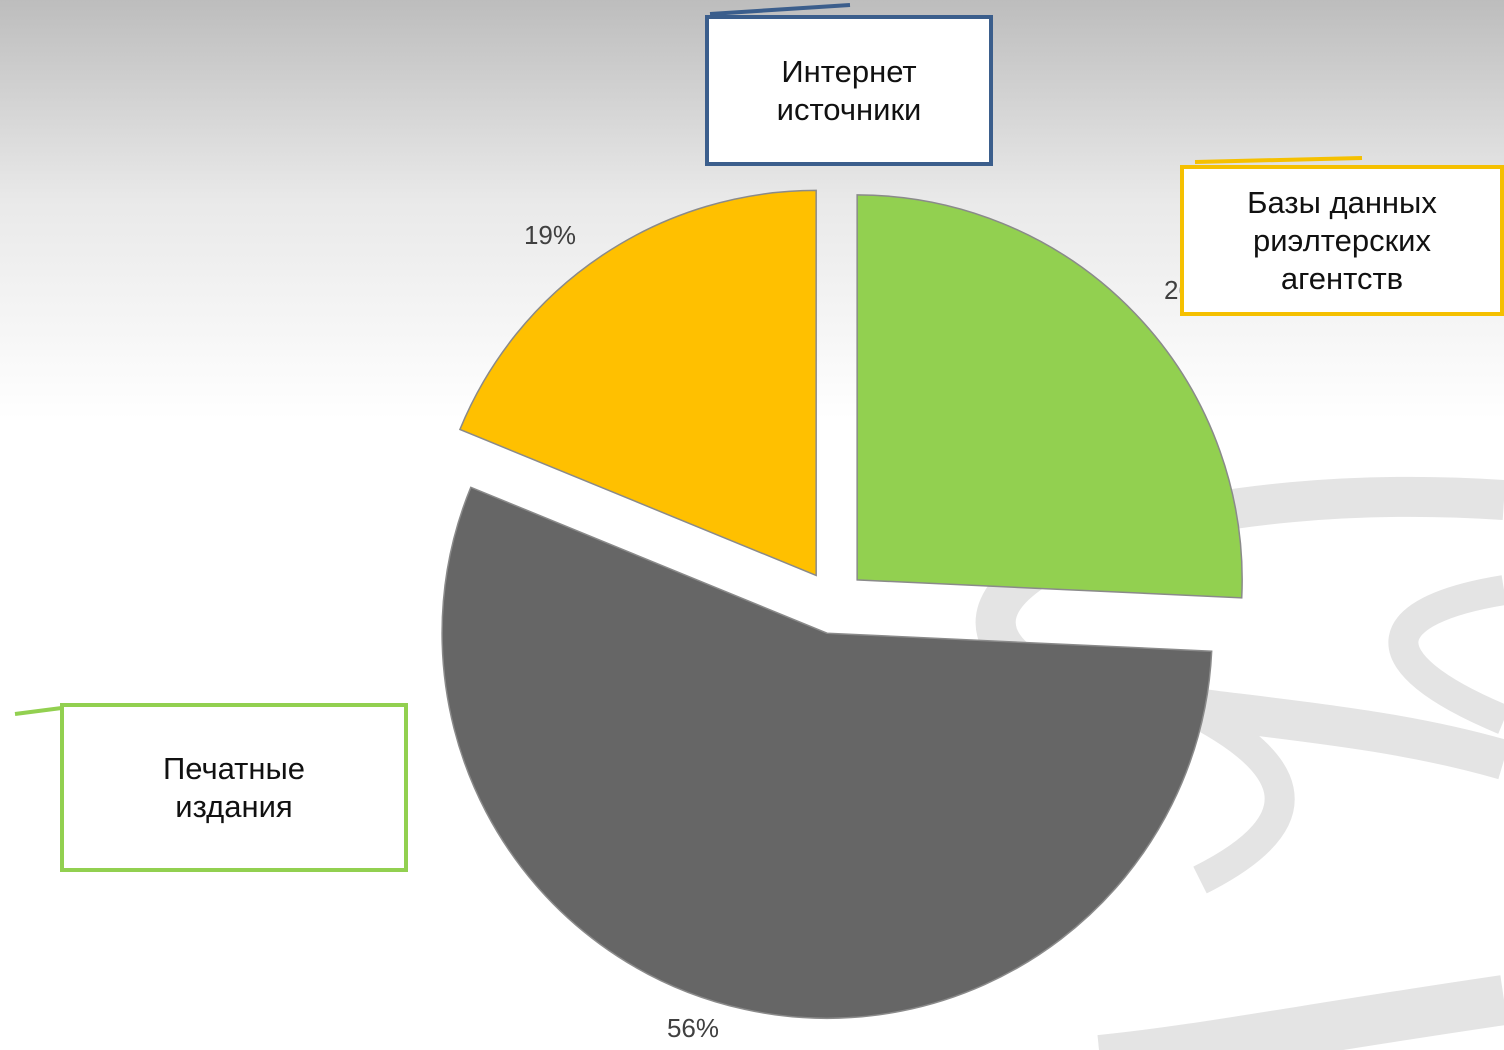 Image resolution: width=1504 pixels, height=1050 pixels. What do you see at coordinates (550, 235) in the screenshot?
I see `data-label: 19%` at bounding box center [550, 235].